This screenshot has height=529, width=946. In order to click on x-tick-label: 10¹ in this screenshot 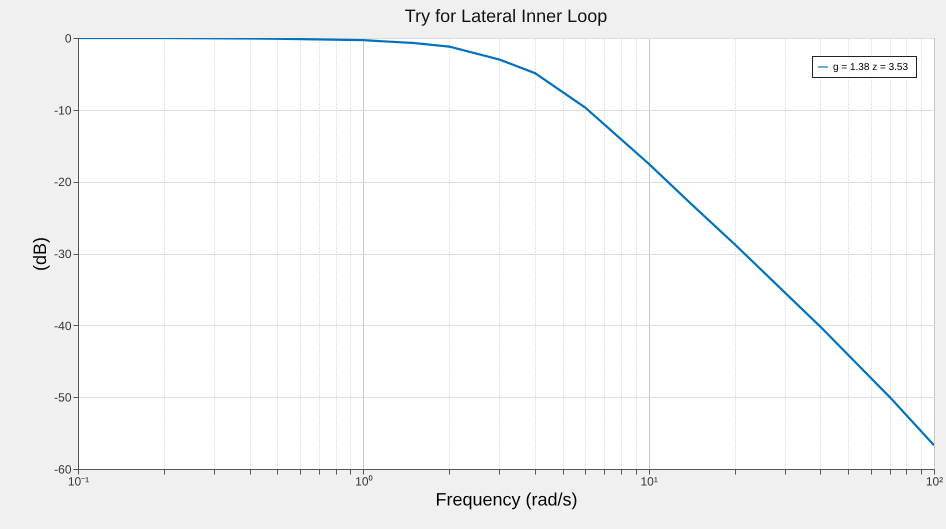, I will do `click(649, 481)`.